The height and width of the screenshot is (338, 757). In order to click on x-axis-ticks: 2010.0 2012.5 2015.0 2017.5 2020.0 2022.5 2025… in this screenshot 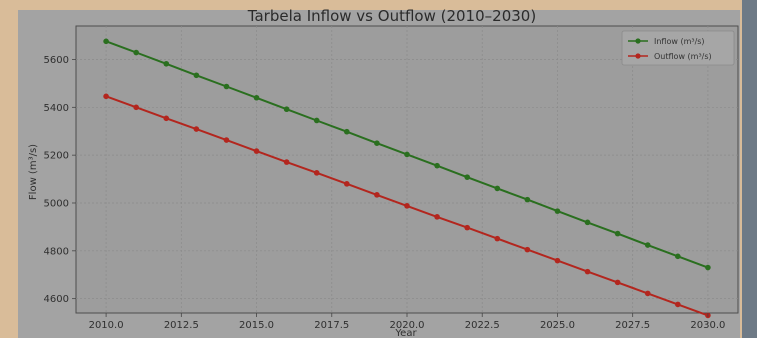, I will do `click(407, 322)`.